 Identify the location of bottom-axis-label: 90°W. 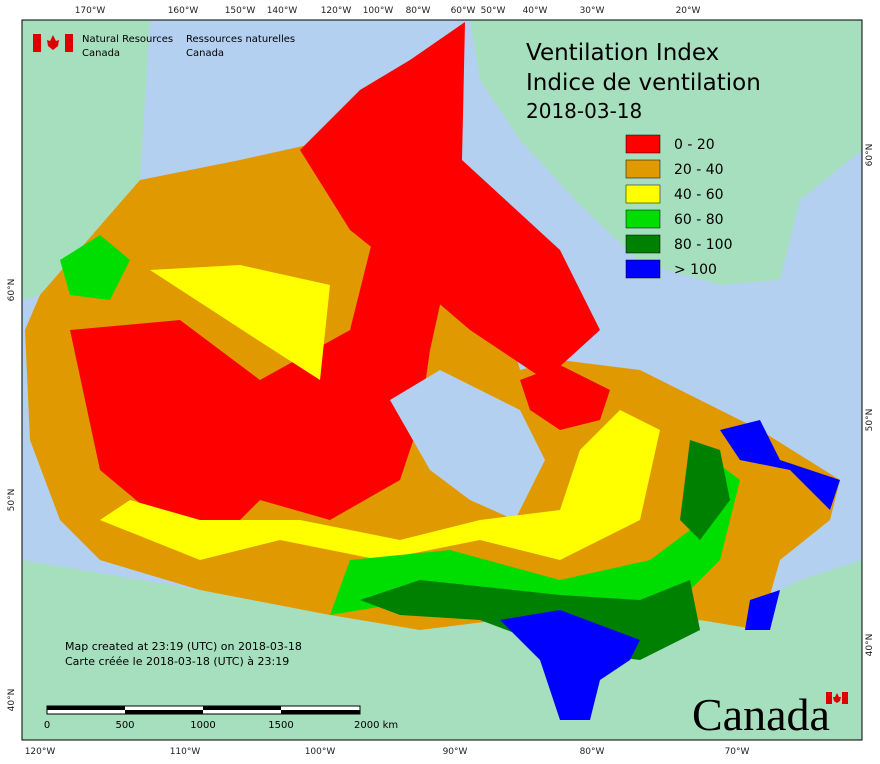
(455, 752).